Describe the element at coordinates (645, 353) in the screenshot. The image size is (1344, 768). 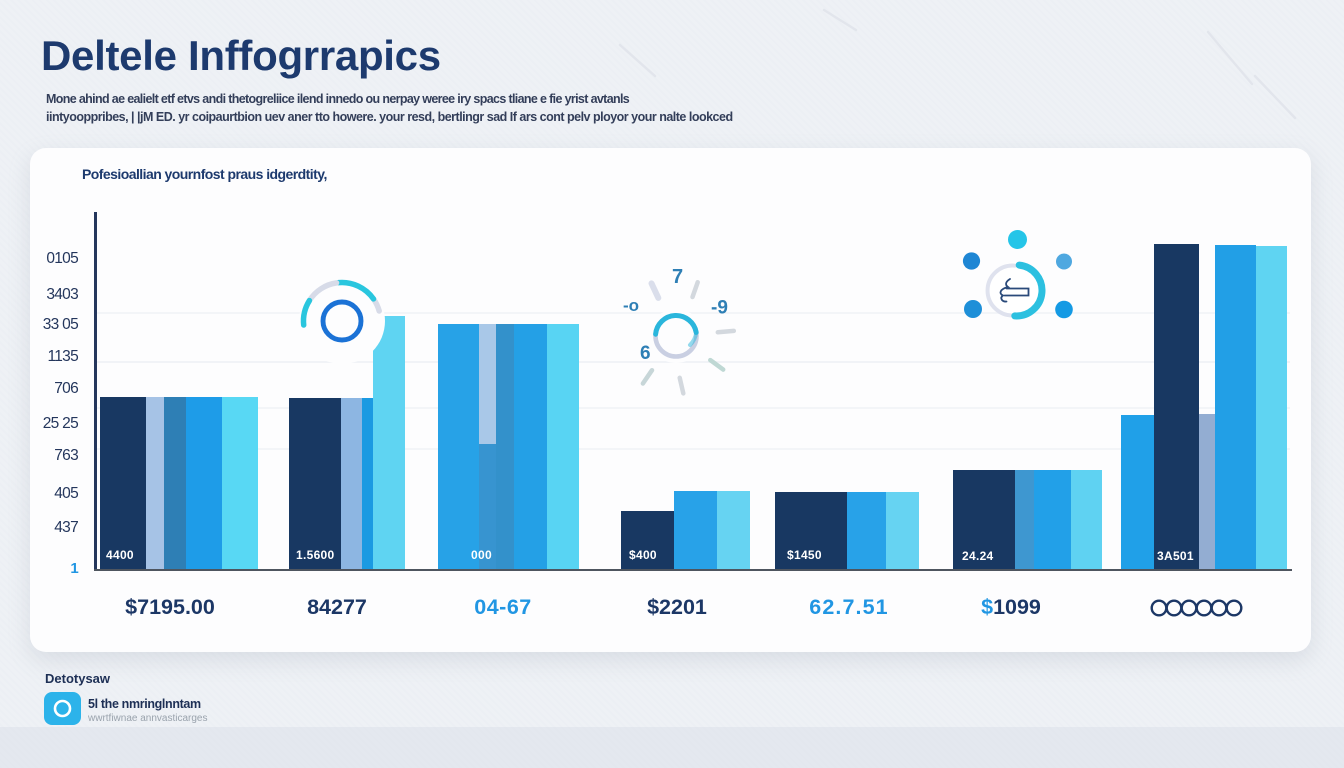
I see `svg-text: 6` at that location.